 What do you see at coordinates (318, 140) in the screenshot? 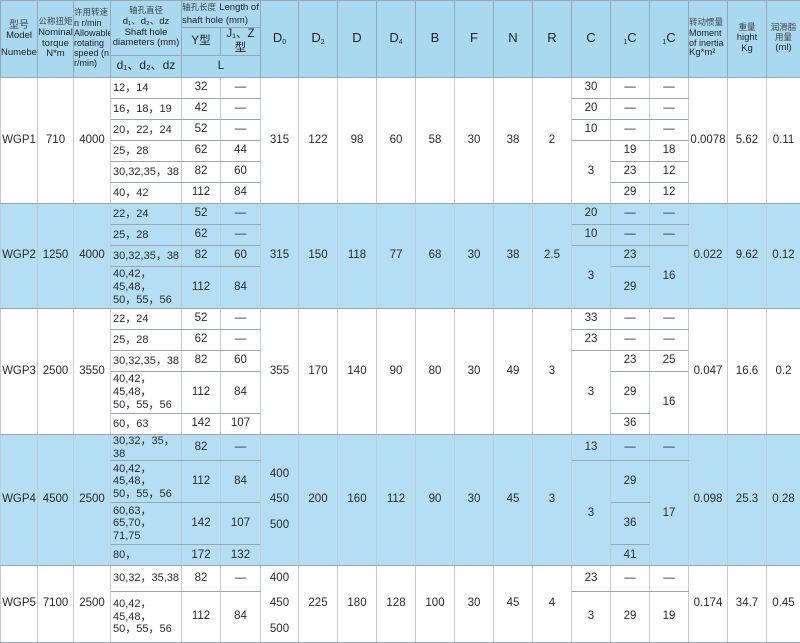
I see `d2-cell: 122` at bounding box center [318, 140].